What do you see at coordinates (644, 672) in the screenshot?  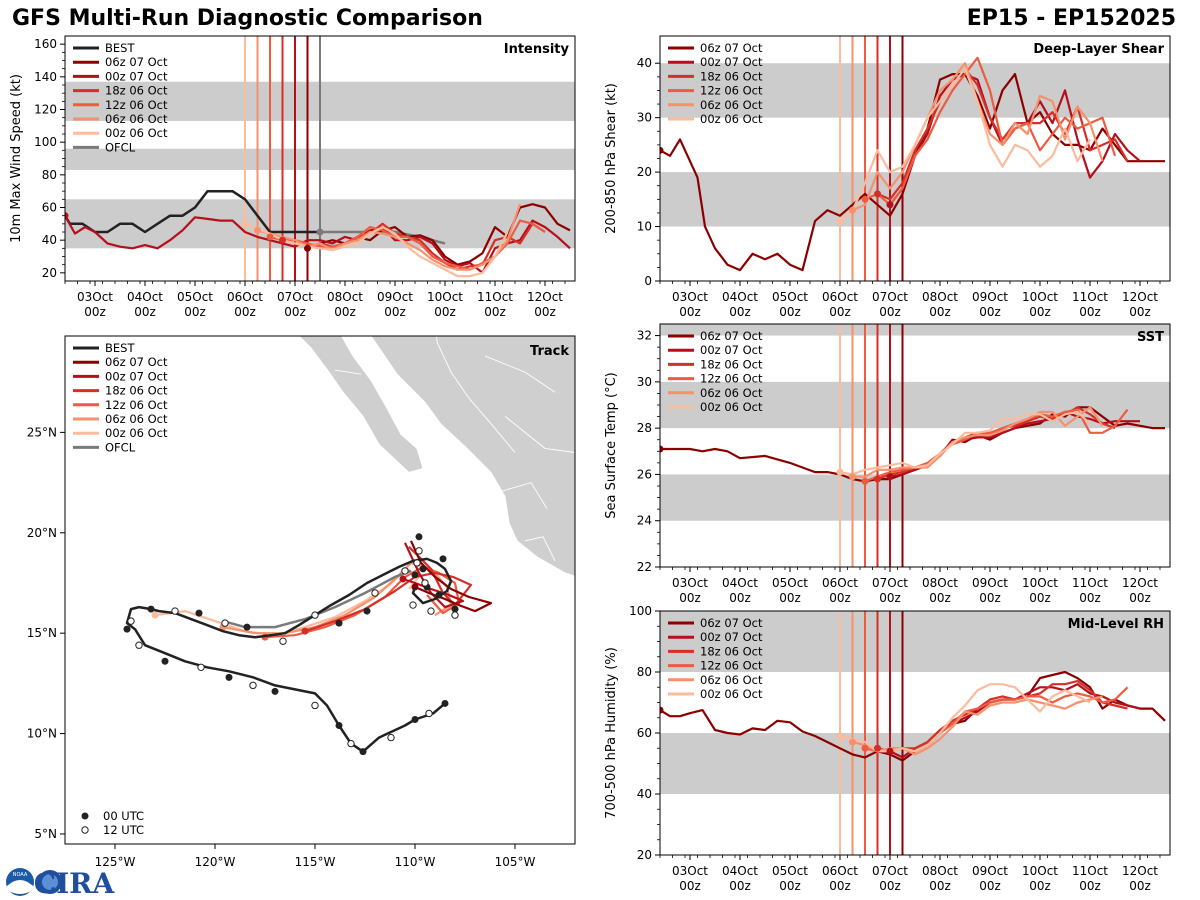 I see `y-tick-label: 80` at bounding box center [644, 672].